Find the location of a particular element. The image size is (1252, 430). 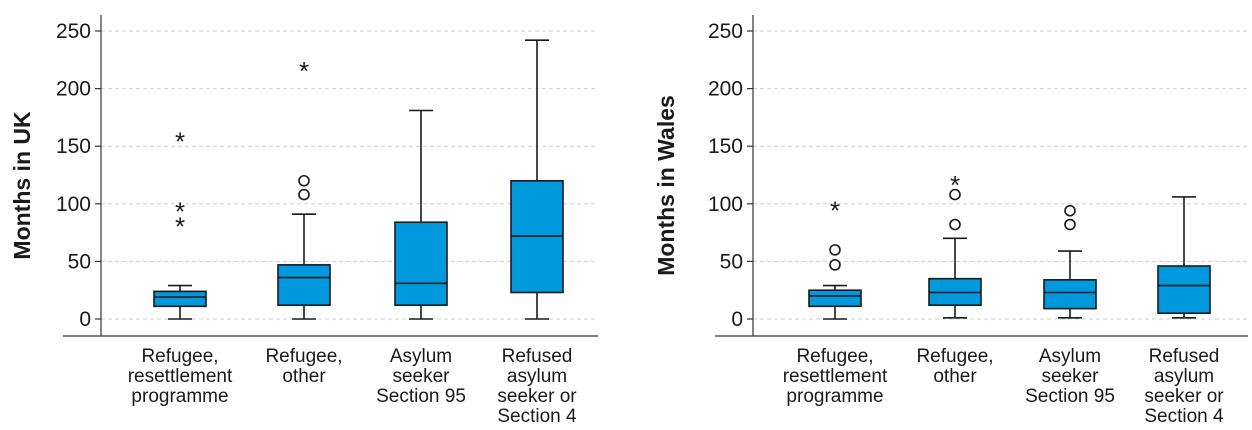

y-axis-label: Months in Wales is located at coordinates (666, 185).